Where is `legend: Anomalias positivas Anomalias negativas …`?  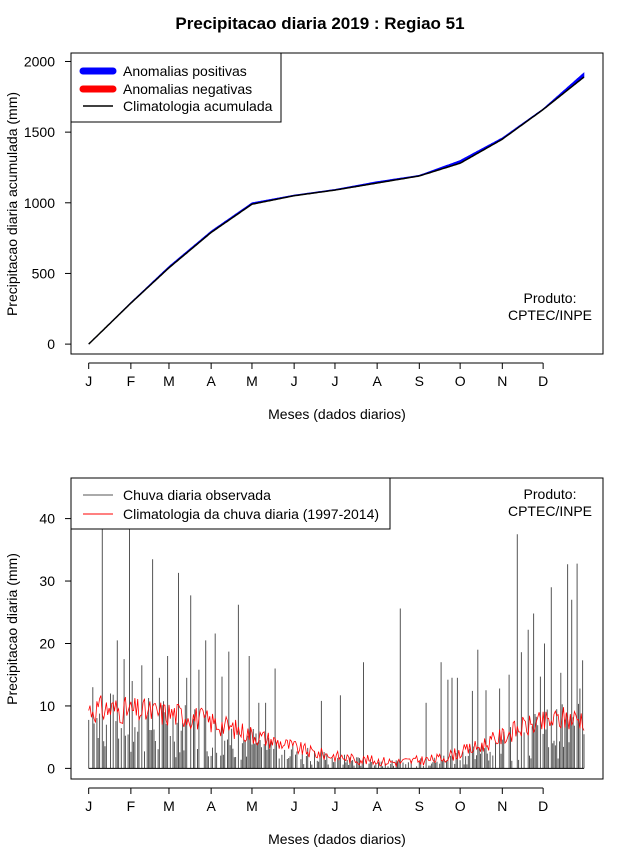 legend: Anomalias positivas Anomalias negativas … is located at coordinates (176, 87).